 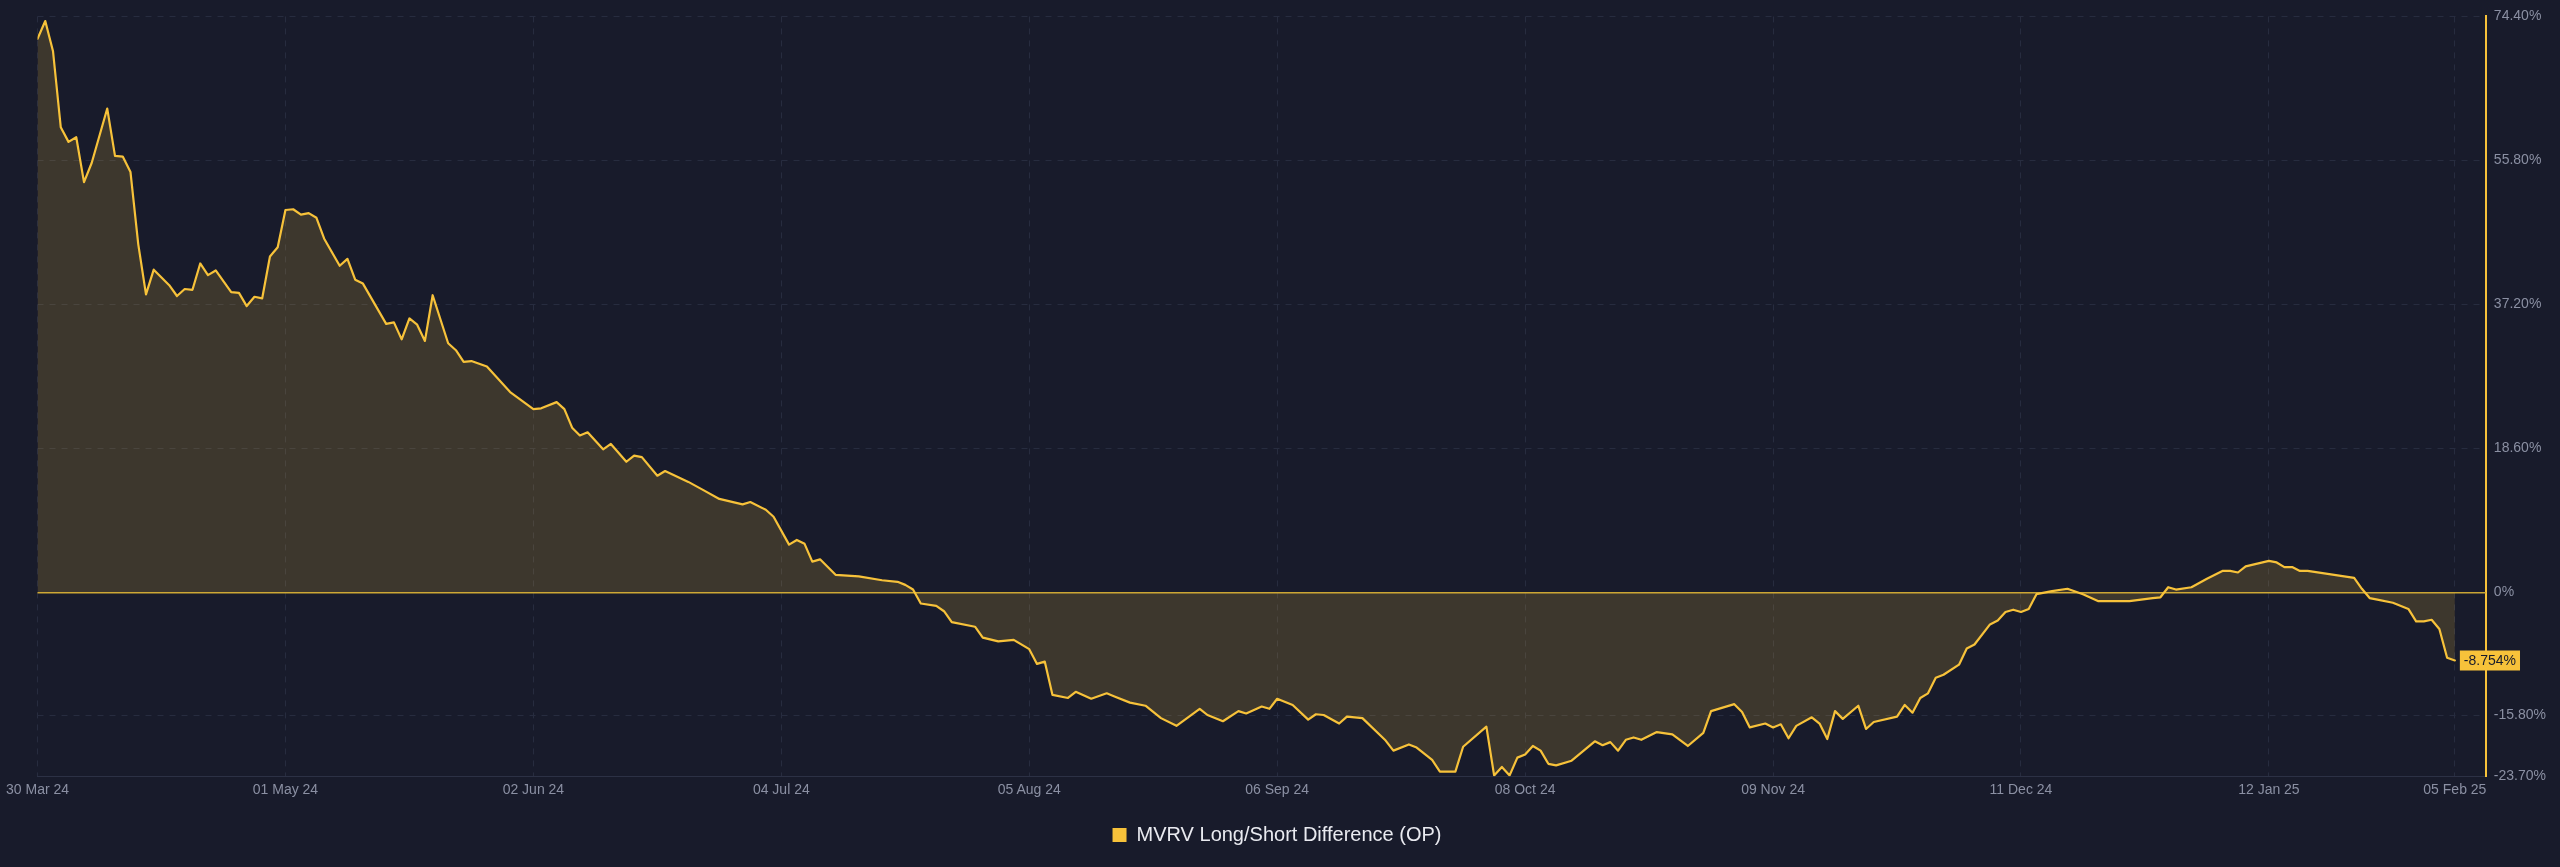 What do you see at coordinates (2520, 775) in the screenshot?
I see `y-tick-label: -23.70%` at bounding box center [2520, 775].